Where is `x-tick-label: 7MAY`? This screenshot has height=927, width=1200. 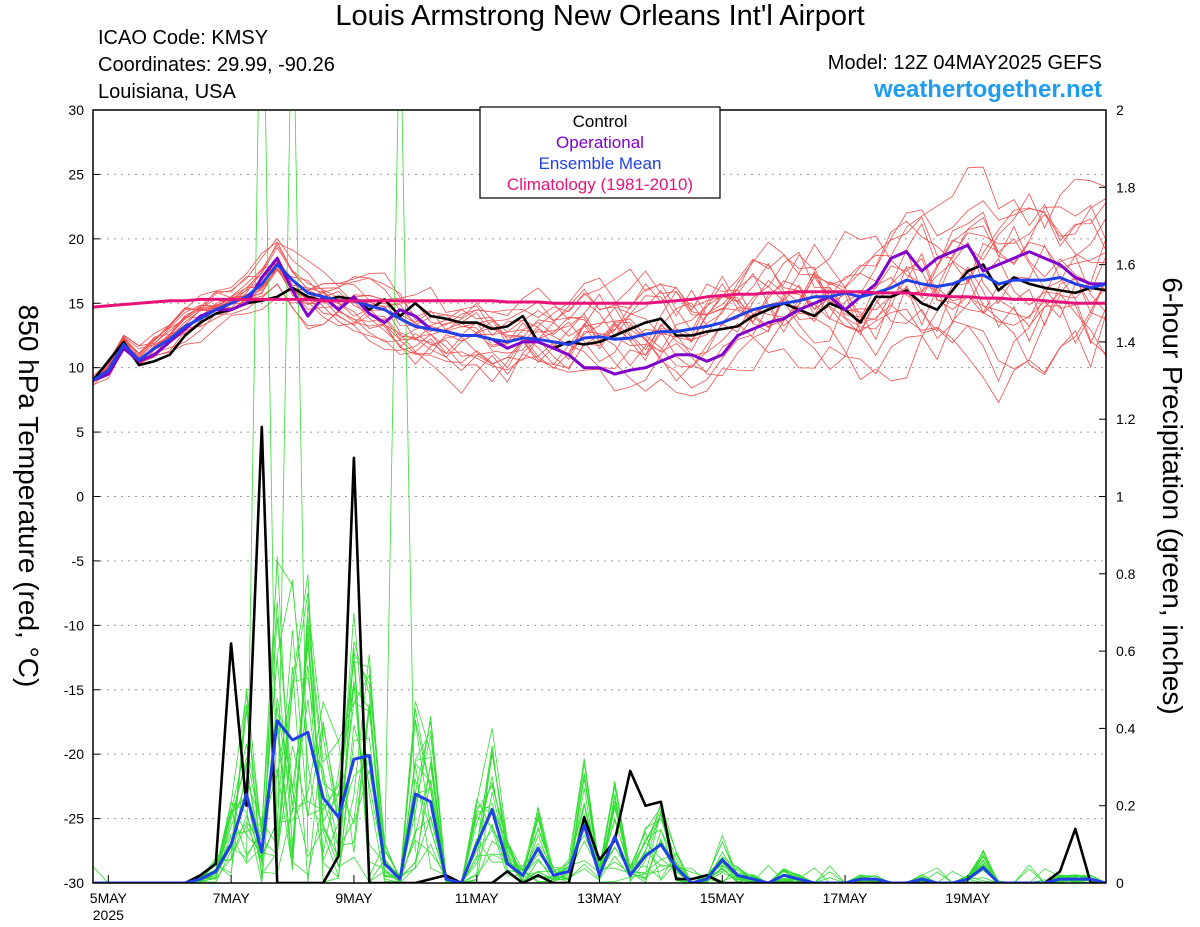 x-tick-label: 7MAY is located at coordinates (232, 898).